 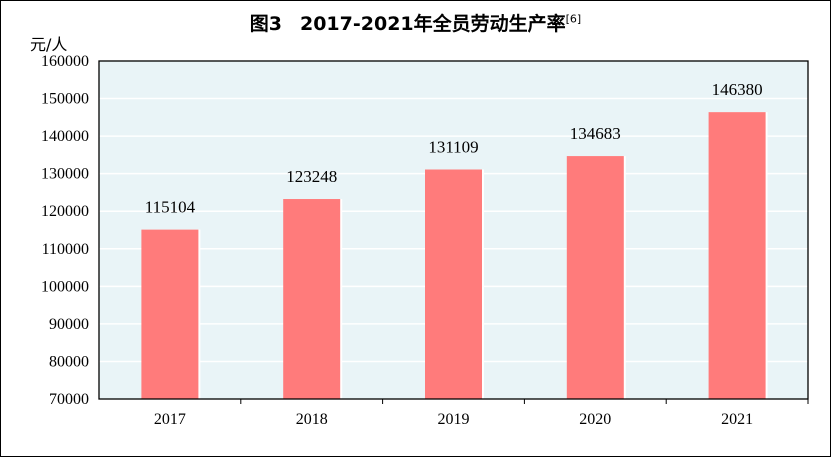 I want to click on chart-title-prefix: 图3, so click(x=265, y=24).